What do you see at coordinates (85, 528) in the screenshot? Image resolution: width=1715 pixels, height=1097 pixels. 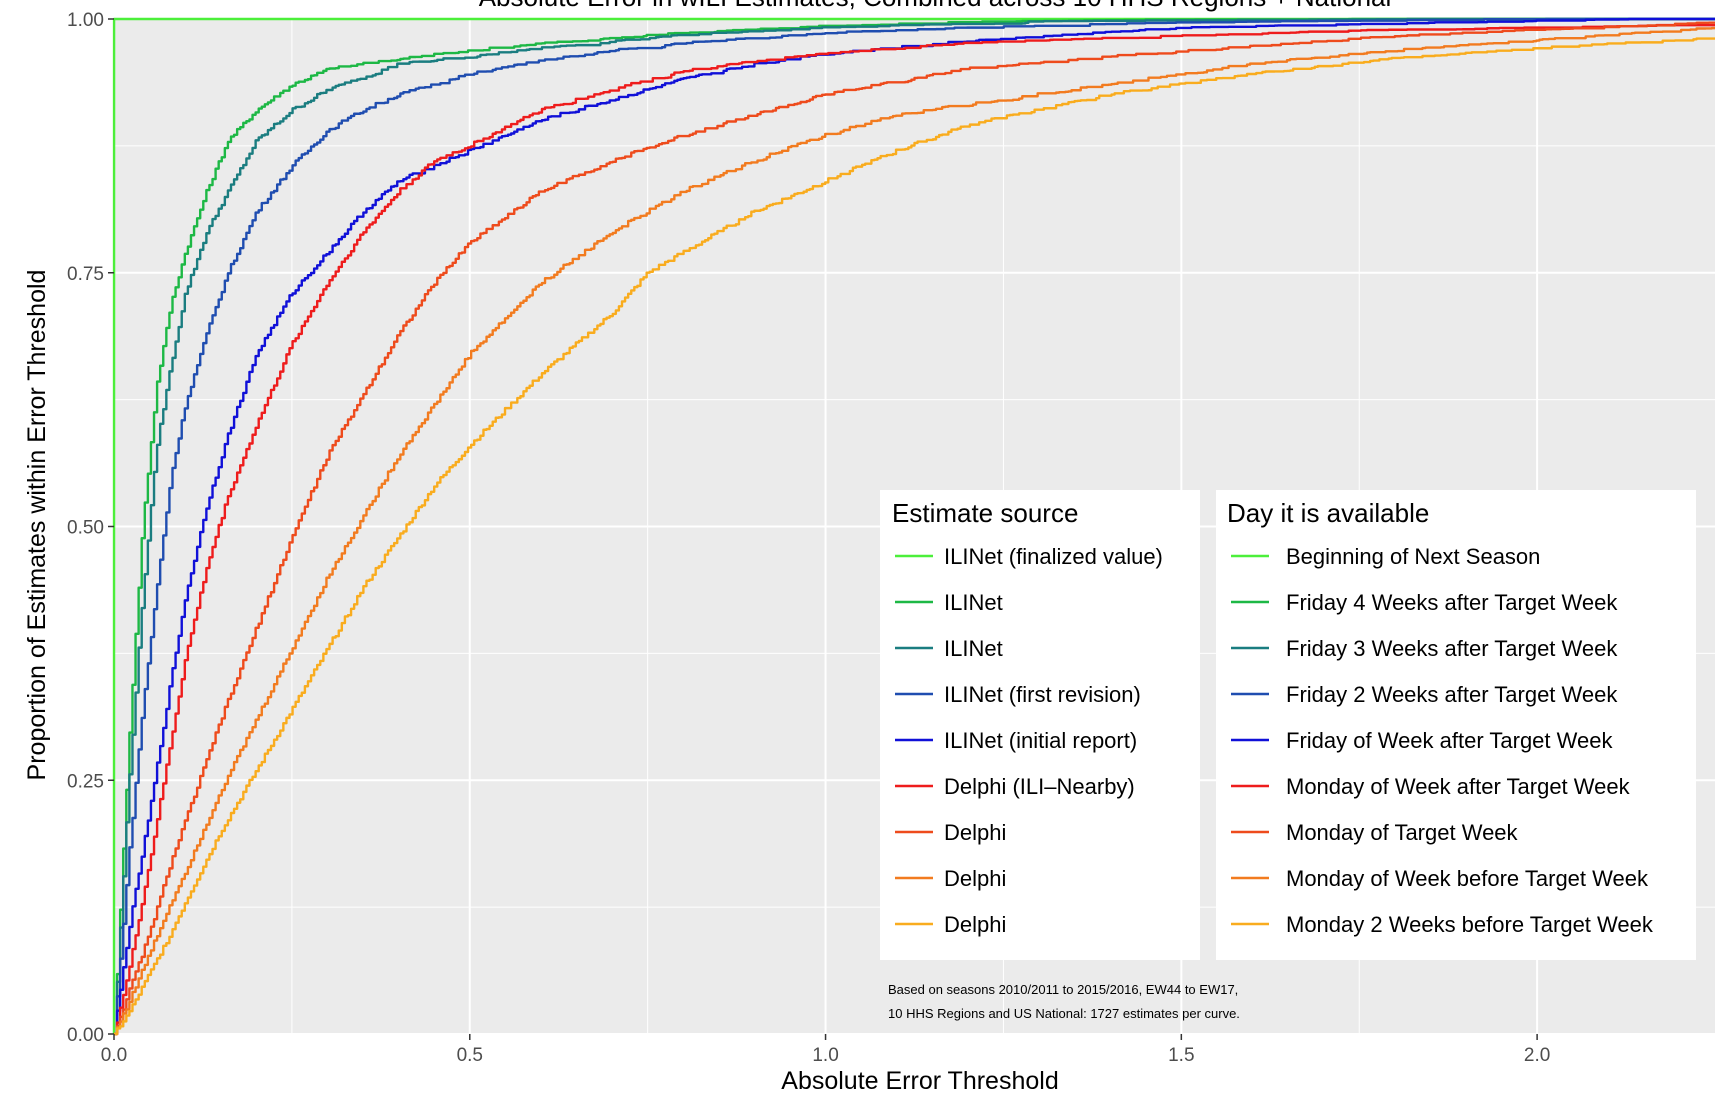 I see `y-tick-label: 0.50` at bounding box center [85, 528].